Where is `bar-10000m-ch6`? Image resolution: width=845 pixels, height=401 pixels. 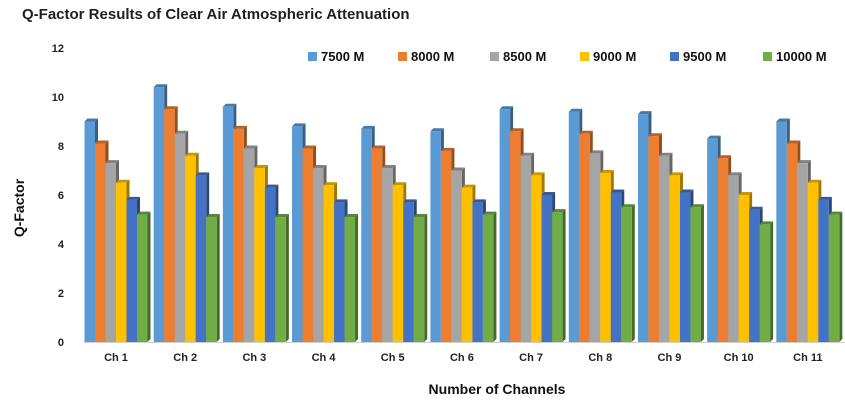 bar-10000m-ch6 is located at coordinates (488, 278).